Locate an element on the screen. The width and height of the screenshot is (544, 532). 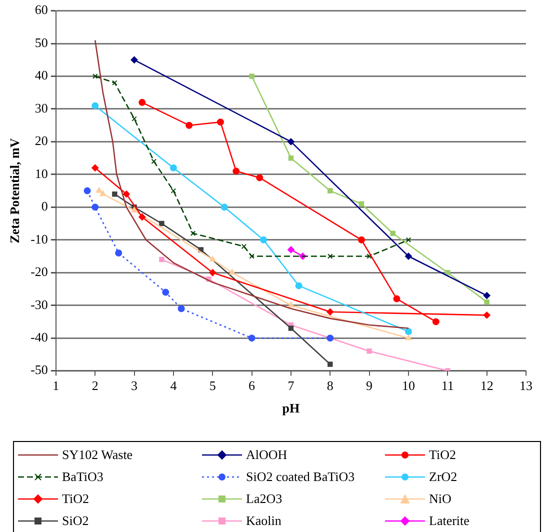
legend-label: Kaolin is located at coordinates (264, 521).